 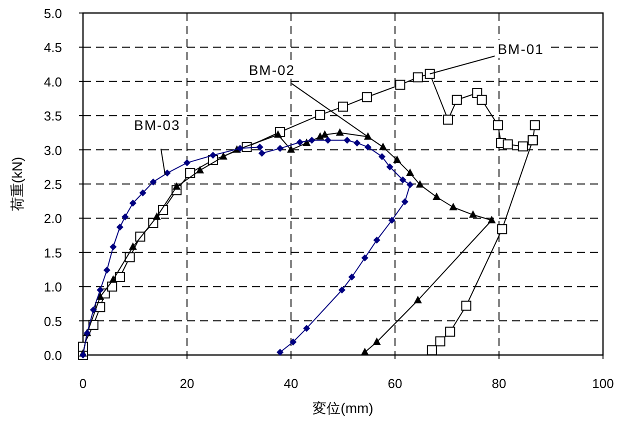 What do you see at coordinates (53, 184) in the screenshot?
I see `y-tick-label: 2.5` at bounding box center [53, 184].